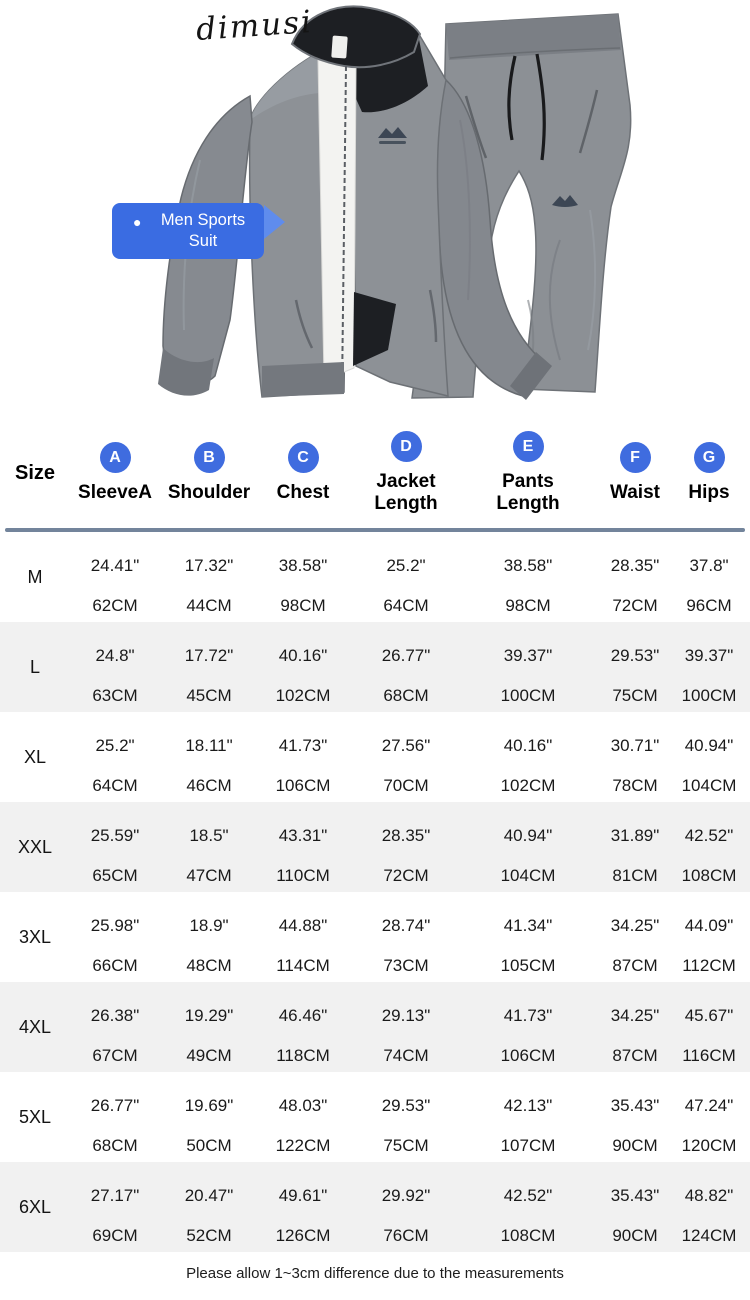 The image size is (750, 1300). Describe the element at coordinates (635, 965) in the screenshot. I see `cm-value: 87CM` at that location.